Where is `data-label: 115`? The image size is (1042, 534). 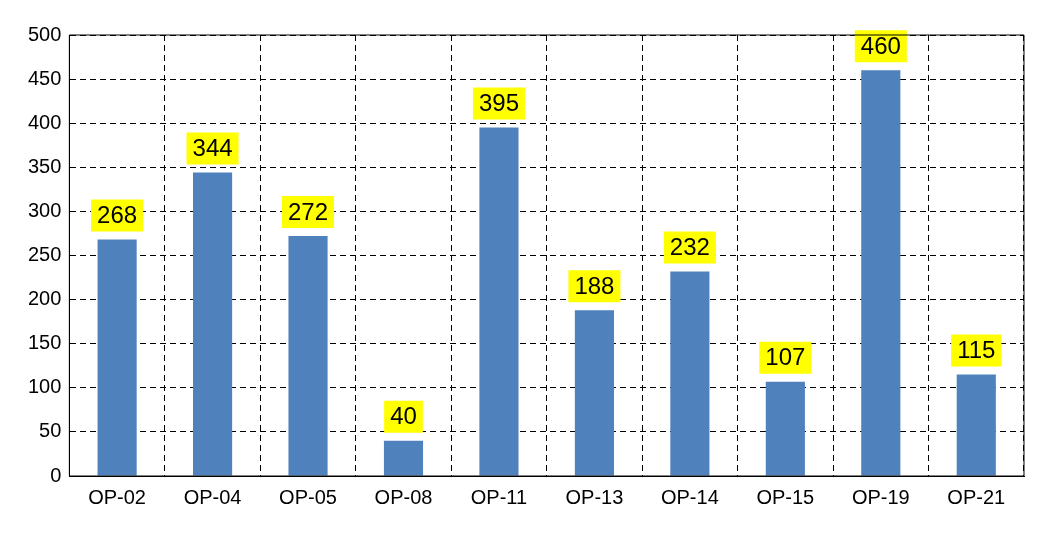 data-label: 115 is located at coordinates (976, 350).